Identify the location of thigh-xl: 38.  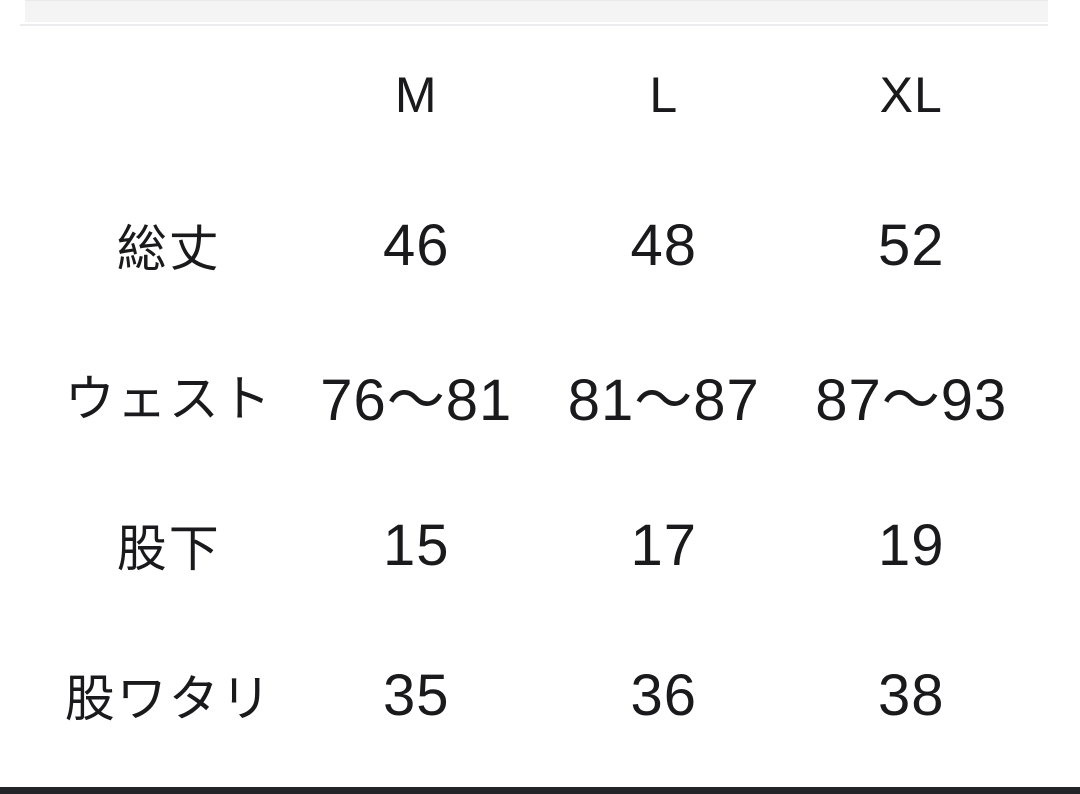
(911, 695).